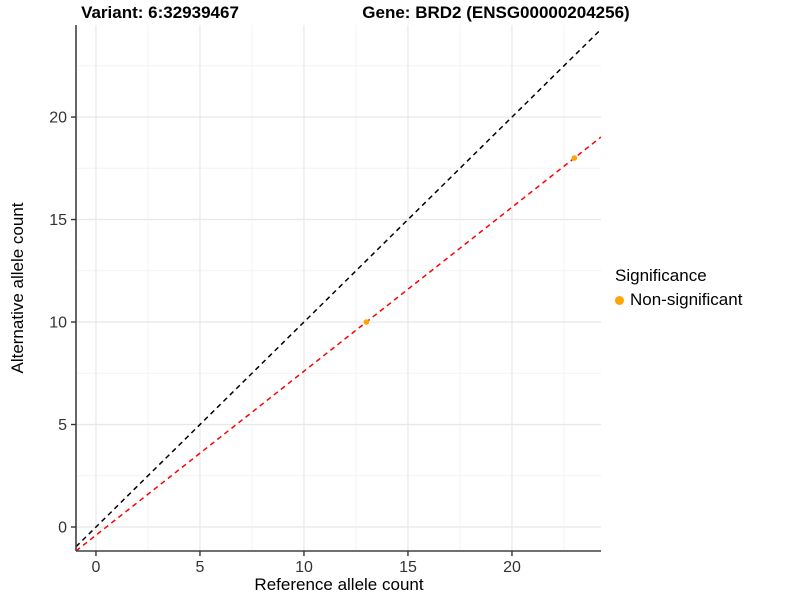 The image size is (800, 600). What do you see at coordinates (686, 299) in the screenshot?
I see `legend-item-label: Non-significant` at bounding box center [686, 299].